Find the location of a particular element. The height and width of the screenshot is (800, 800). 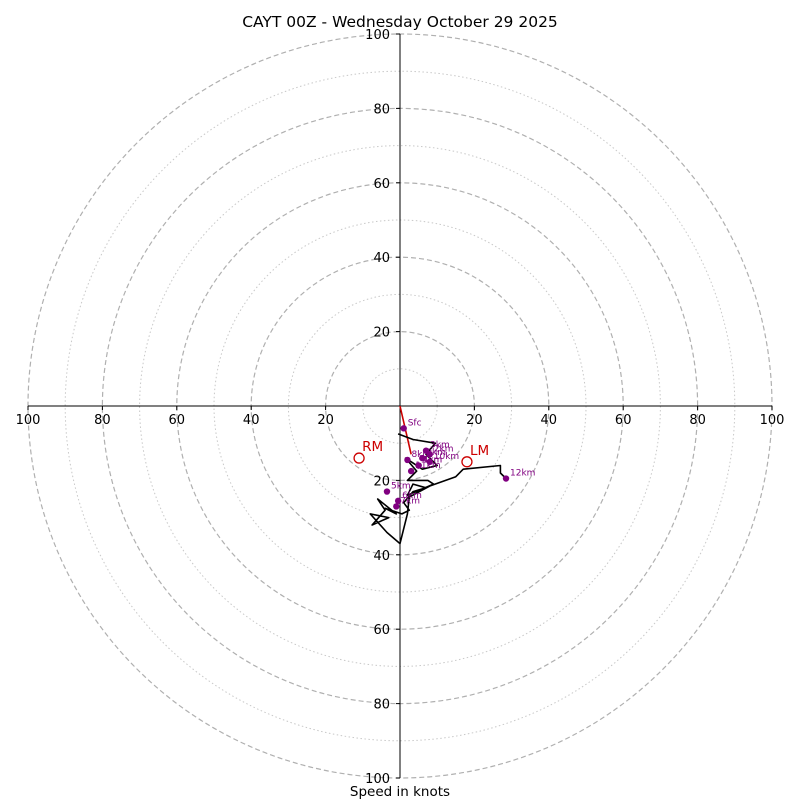

height-marker-6km is located at coordinates (398, 501).